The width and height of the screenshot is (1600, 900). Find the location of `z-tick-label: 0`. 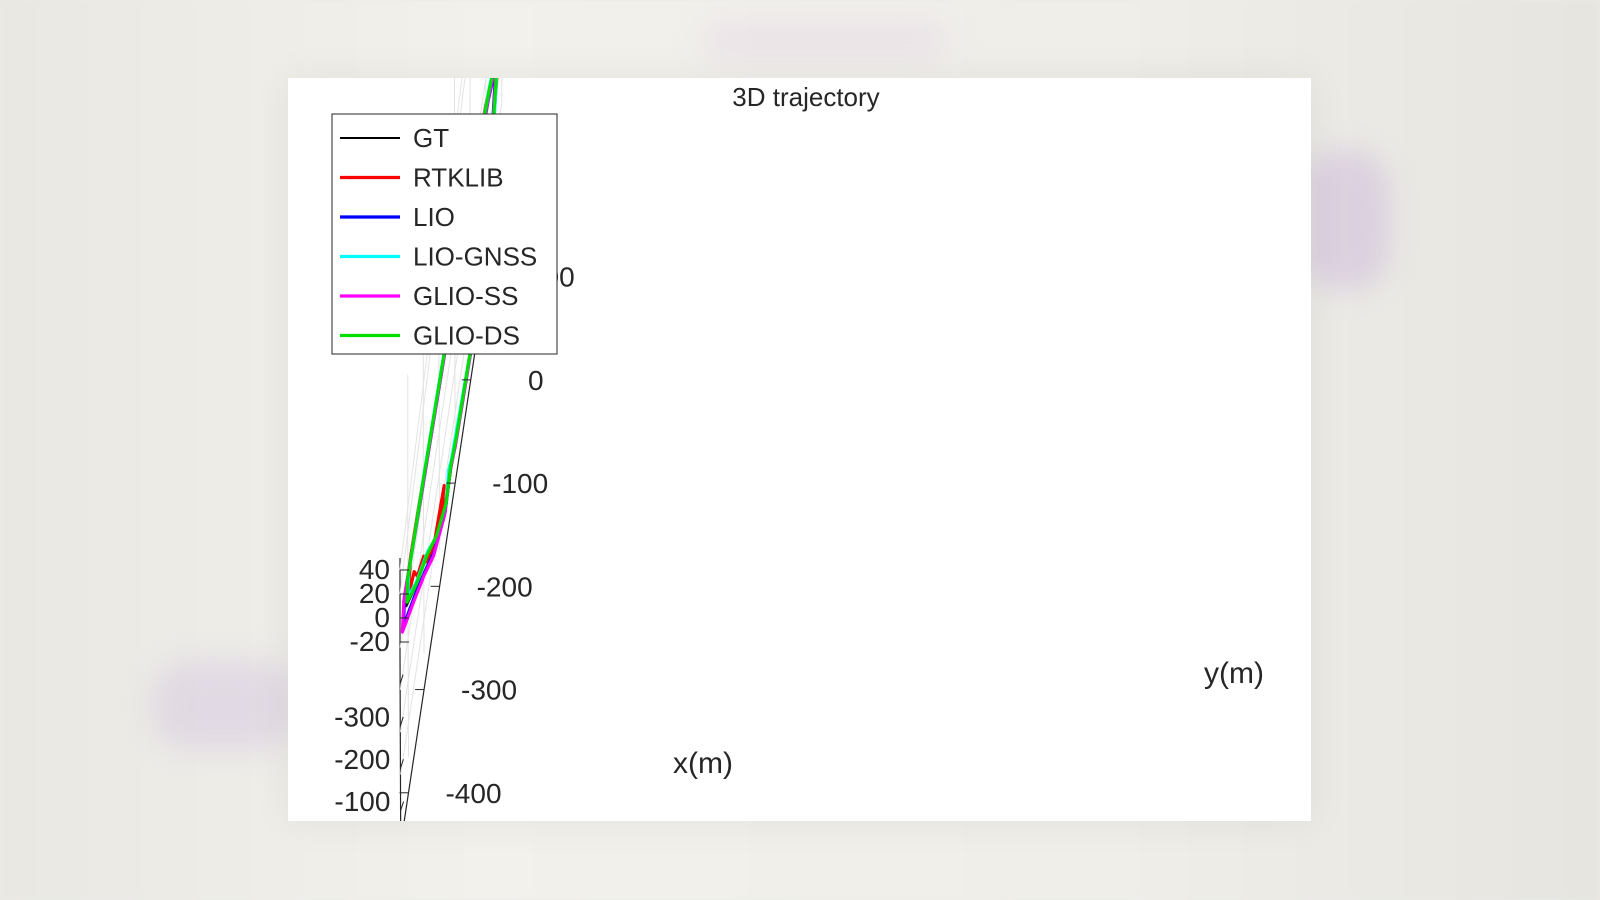

z-tick-label: 0 is located at coordinates (382, 617).